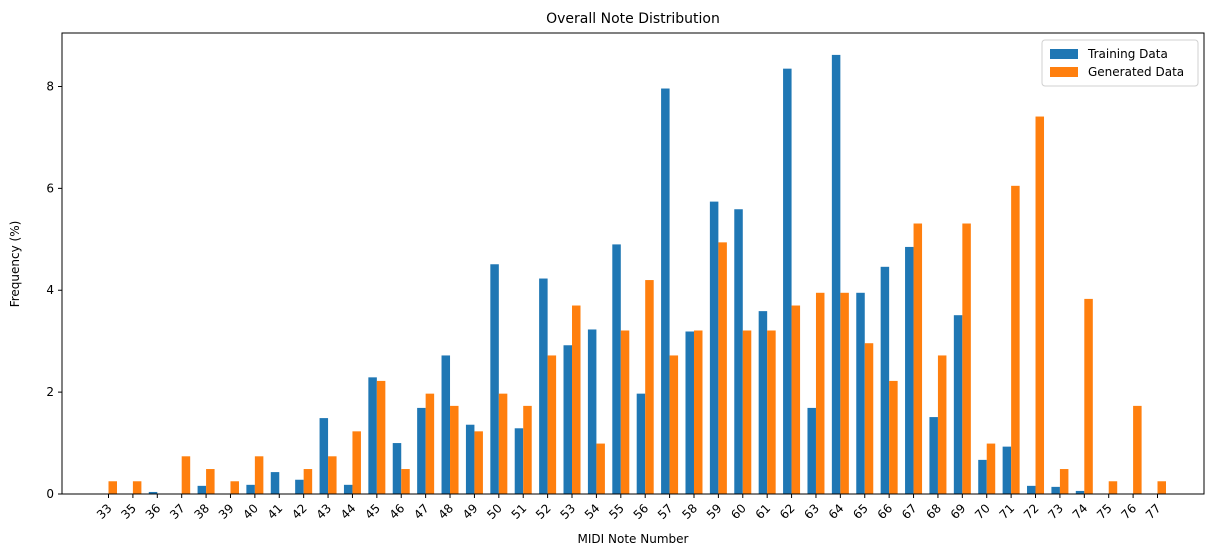 Image resolution: width=1220 pixels, height=556 pixels. What do you see at coordinates (421, 511) in the screenshot?
I see `x-tick-label: 47` at bounding box center [421, 511].